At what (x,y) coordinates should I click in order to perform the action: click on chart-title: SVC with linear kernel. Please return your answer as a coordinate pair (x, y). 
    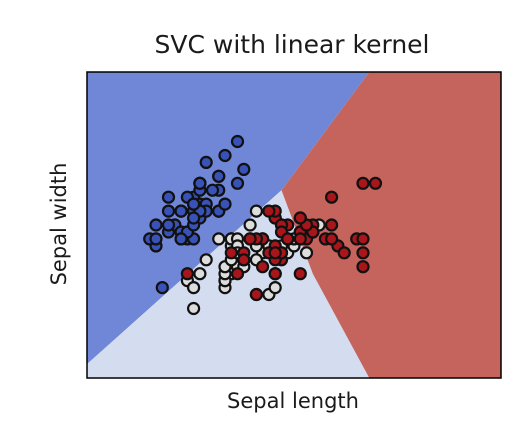
    Looking at the image, I should click on (292, 44).